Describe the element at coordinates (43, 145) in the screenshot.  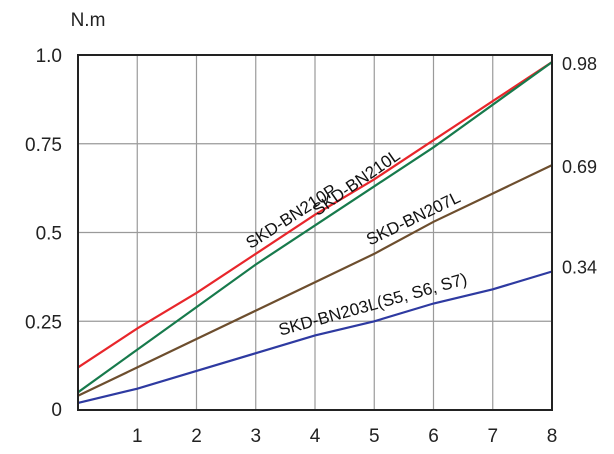
I see `y-tick-label: 0.75` at that location.